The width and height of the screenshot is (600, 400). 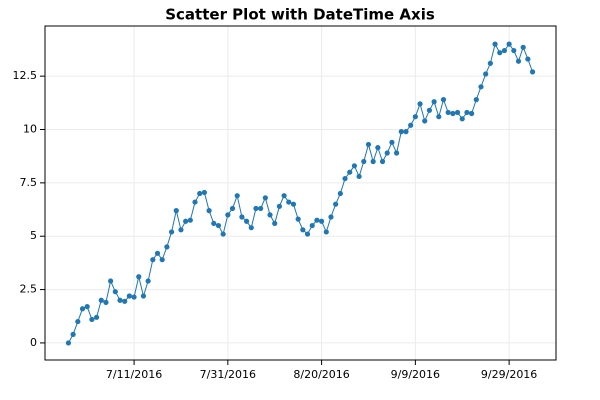 What do you see at coordinates (228, 374) in the screenshot?
I see `x-tick-label: 7/31/2016` at bounding box center [228, 374].